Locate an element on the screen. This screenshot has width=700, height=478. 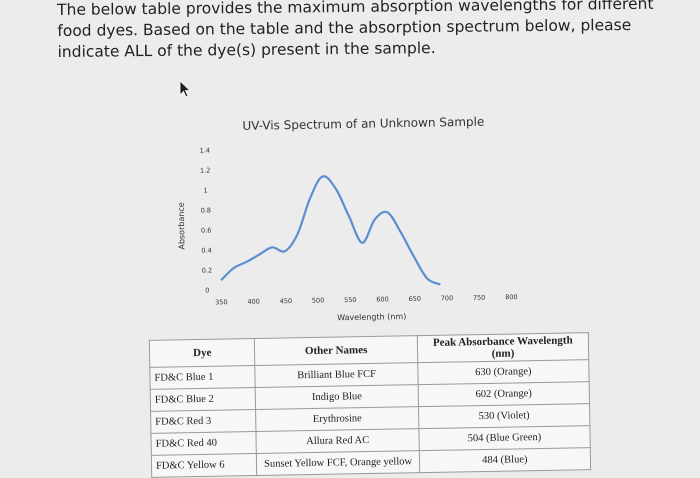
y-tick-label: 0.4 is located at coordinates (206, 250).